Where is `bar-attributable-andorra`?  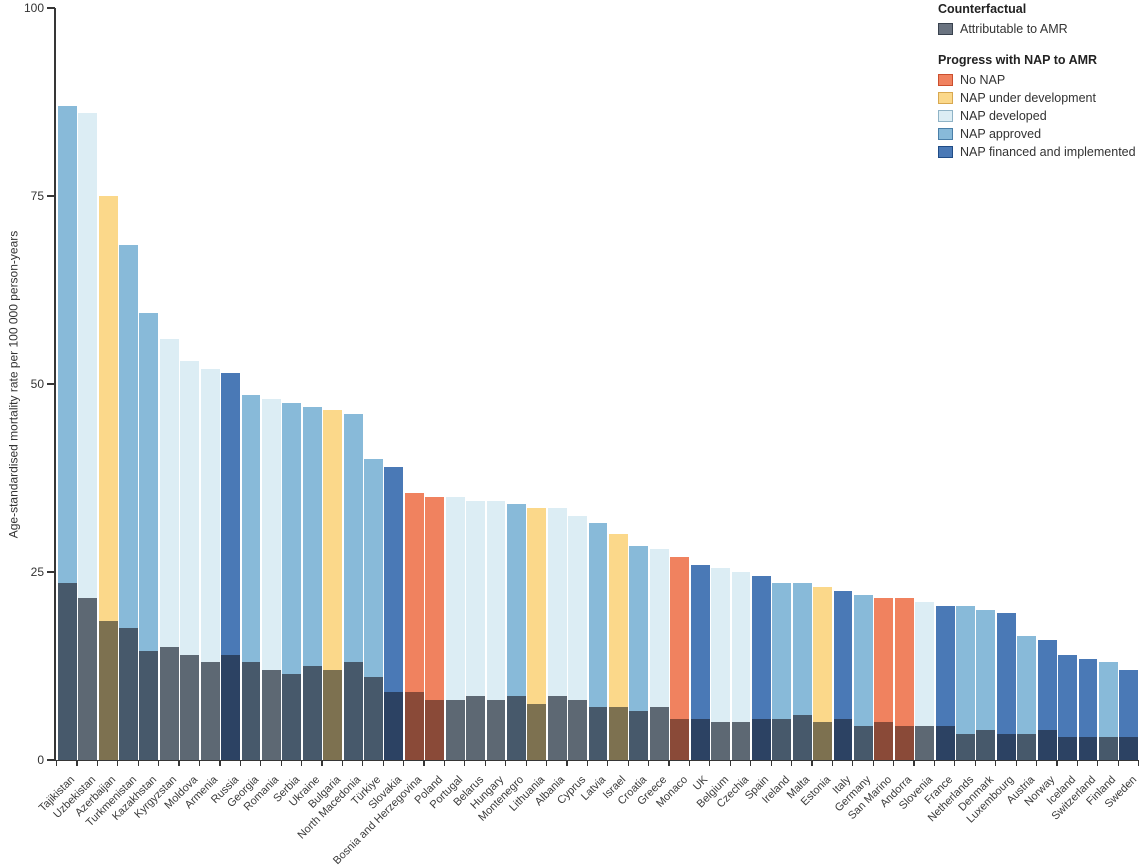 bar-attributable-andorra is located at coordinates (904, 743).